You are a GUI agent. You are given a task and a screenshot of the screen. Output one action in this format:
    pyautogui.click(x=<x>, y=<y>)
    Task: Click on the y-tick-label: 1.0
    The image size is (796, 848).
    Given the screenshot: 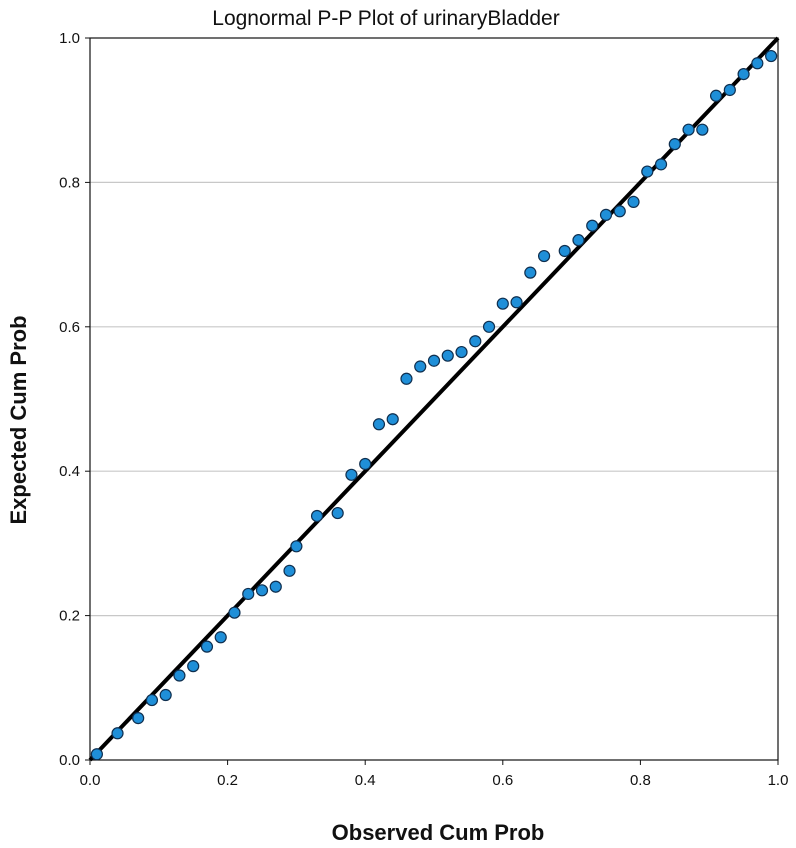 What is the action you would take?
    pyautogui.click(x=69, y=38)
    